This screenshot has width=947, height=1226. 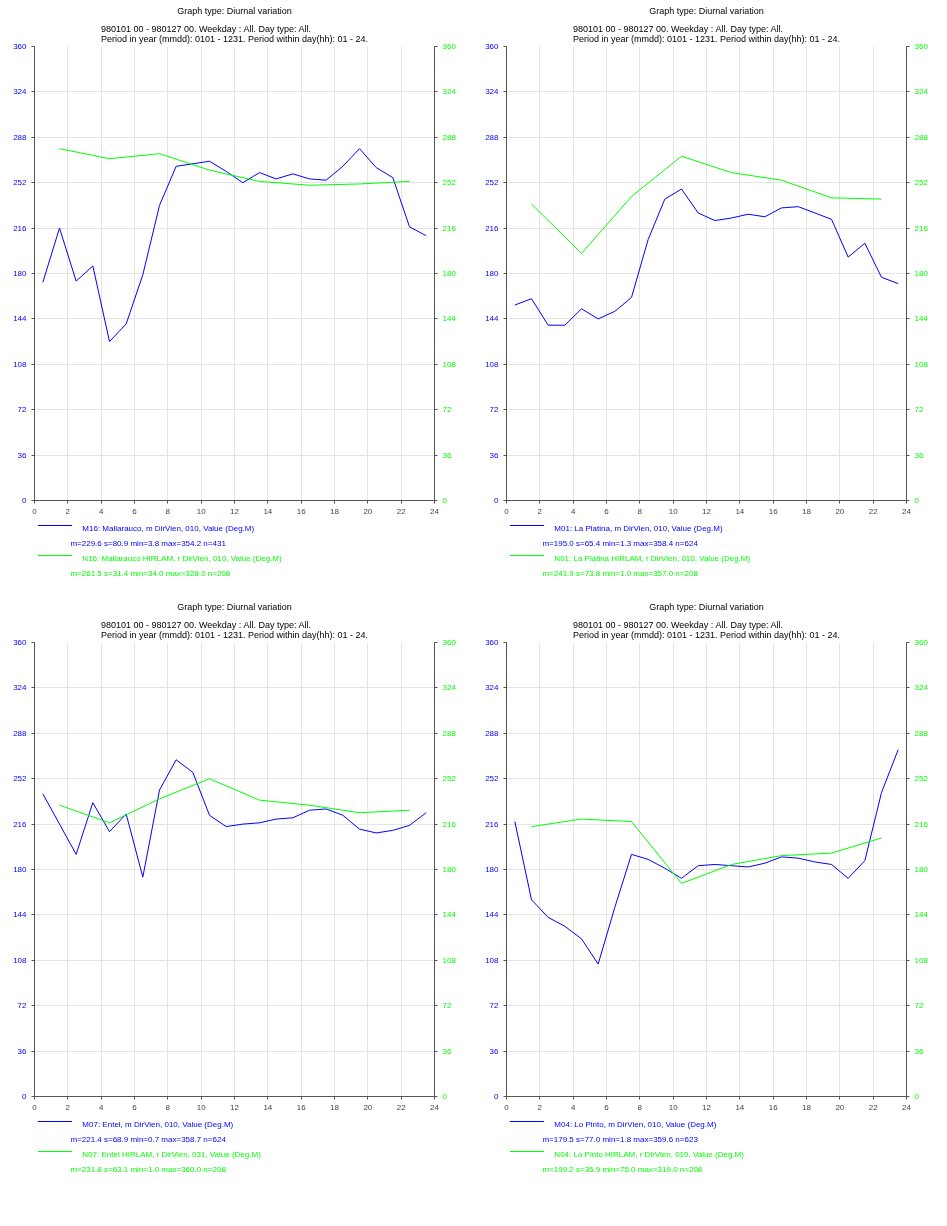 I want to click on x-tick-label: 22, so click(x=401, y=511).